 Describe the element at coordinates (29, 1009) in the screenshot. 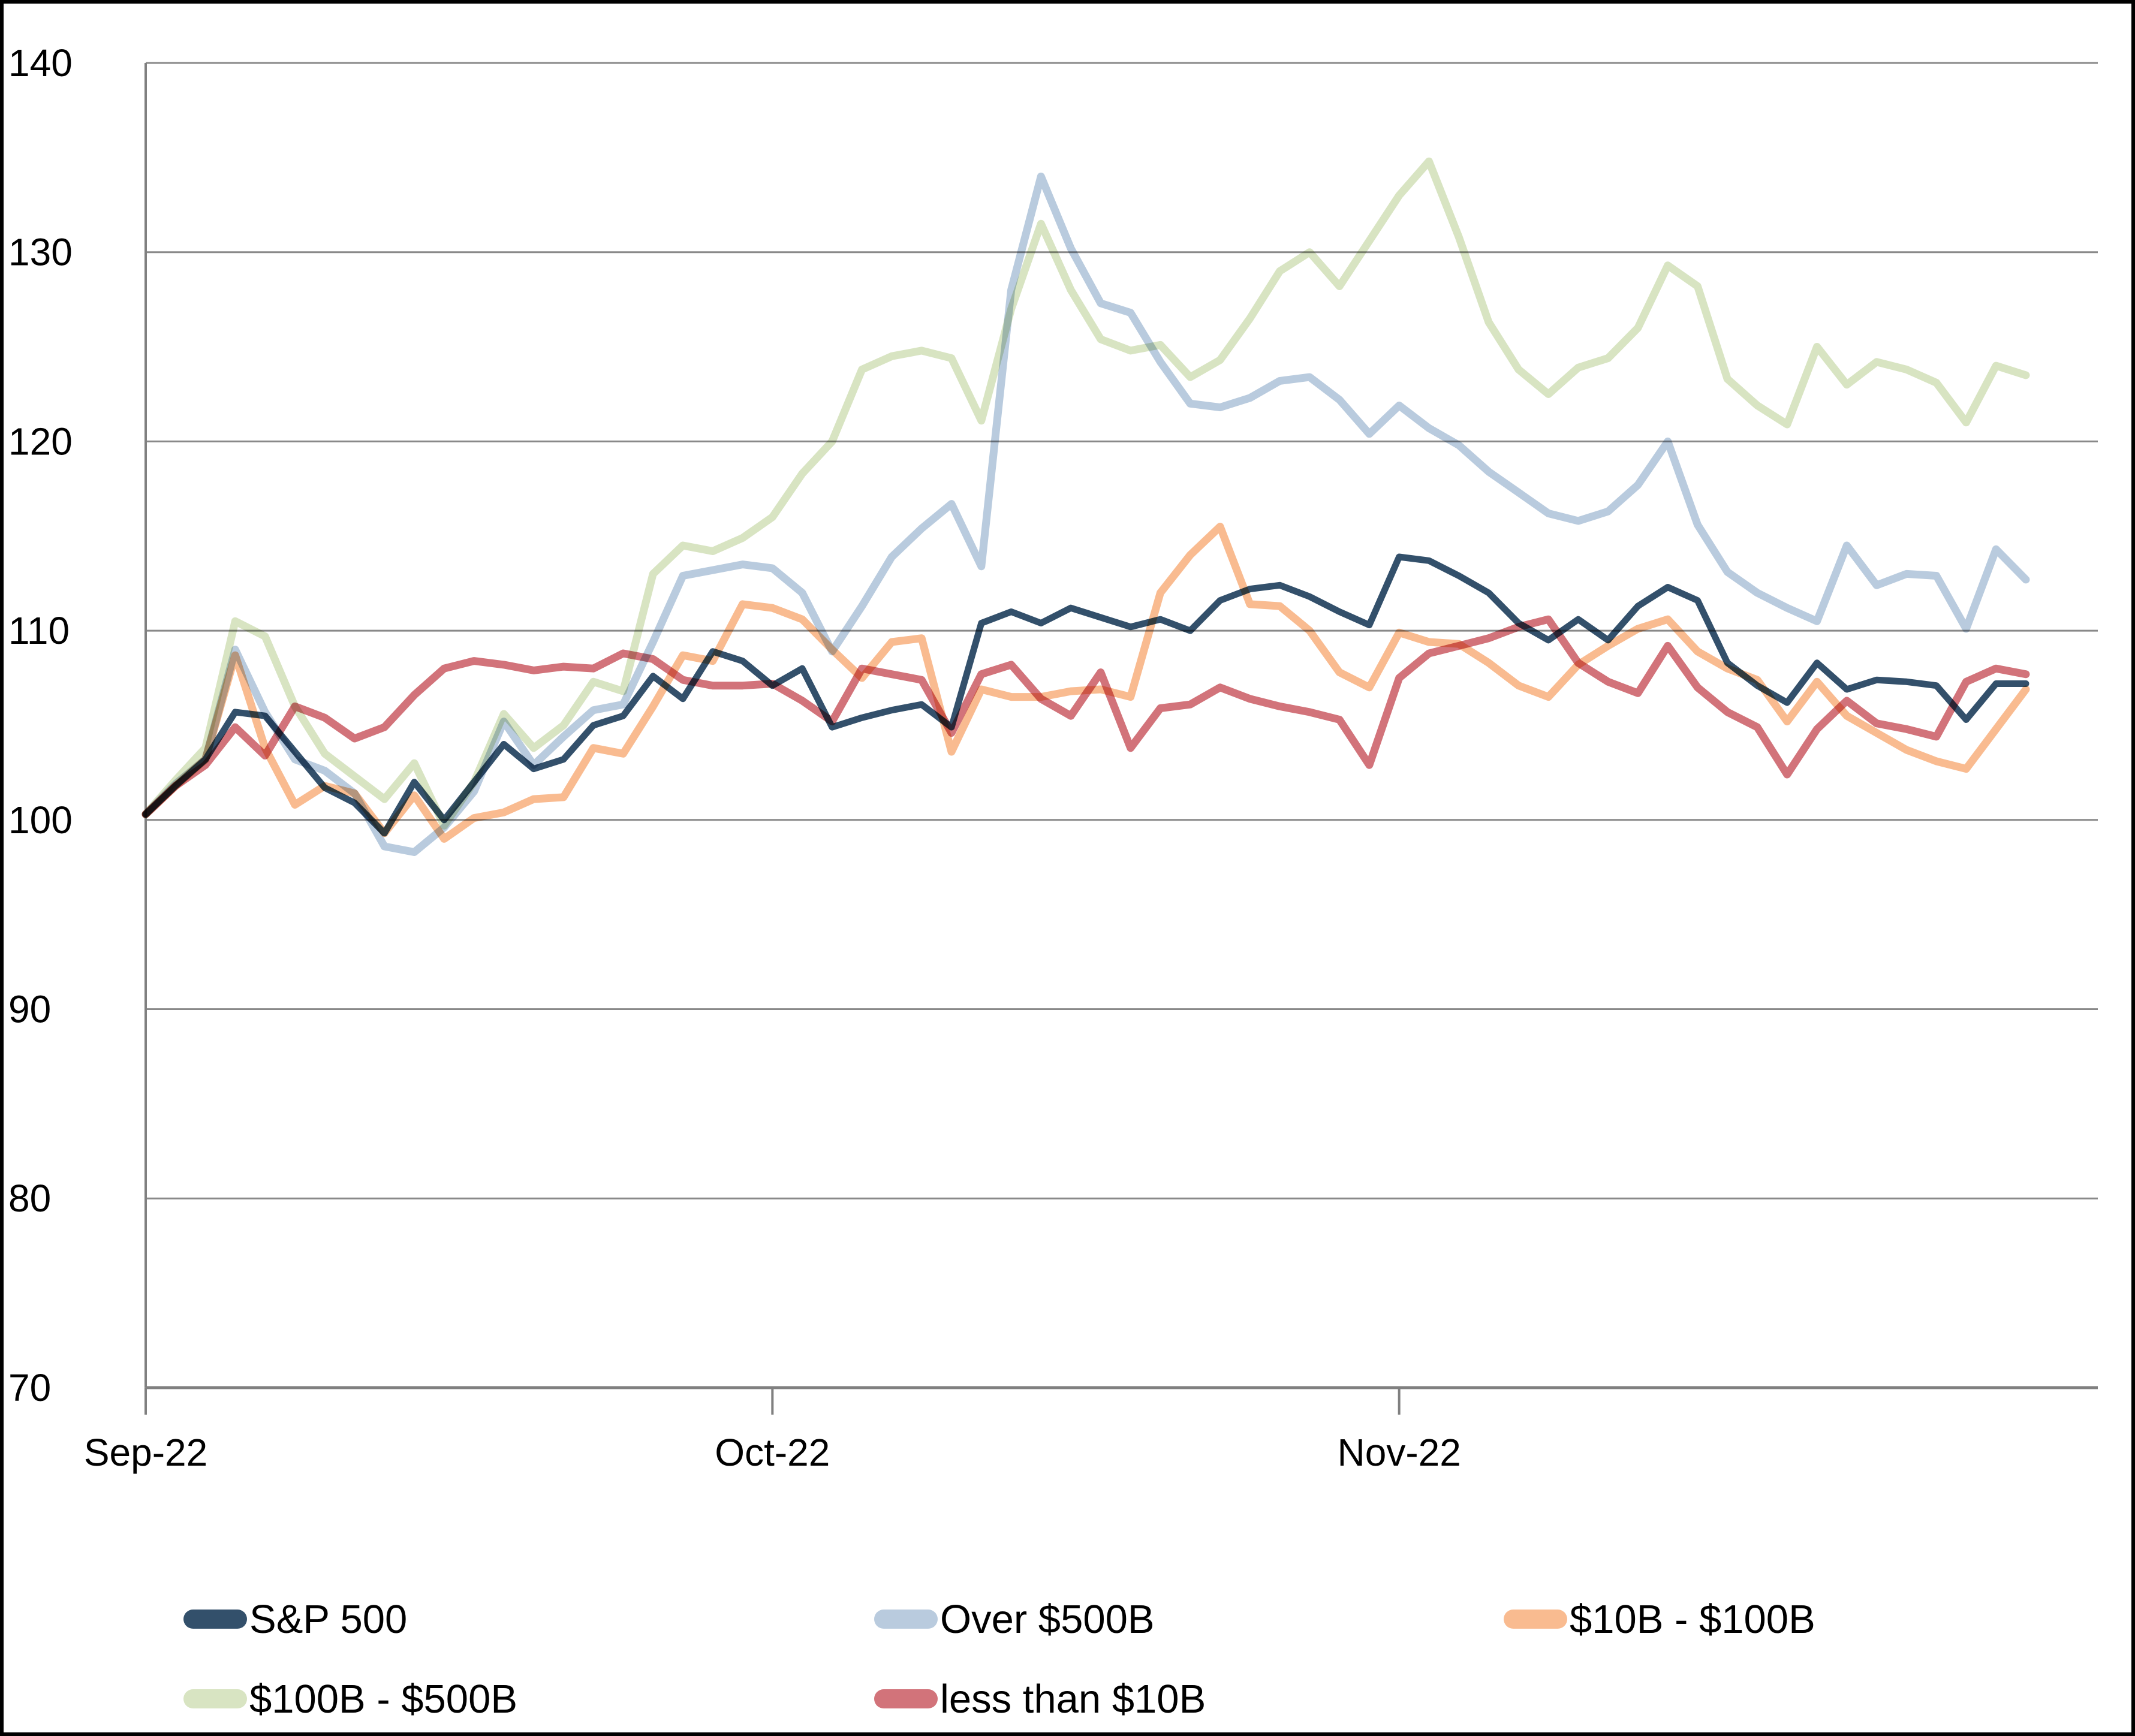

I see `y-axis-label-90: 90` at that location.